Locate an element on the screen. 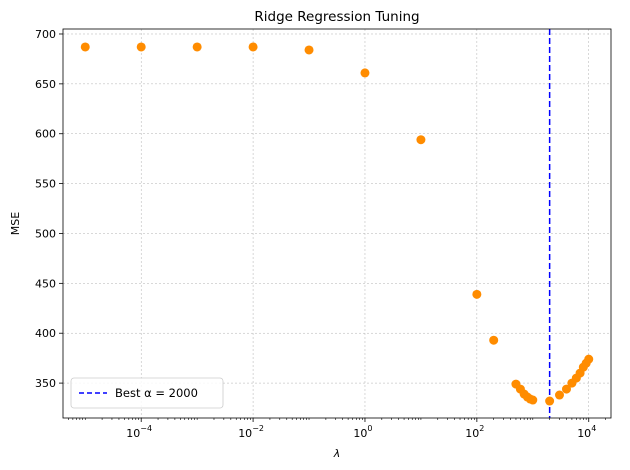 This screenshot has height=470, width=630. y-axis-ticks: 350 400 450 500 550 600 650 700 is located at coordinates (49, 209).